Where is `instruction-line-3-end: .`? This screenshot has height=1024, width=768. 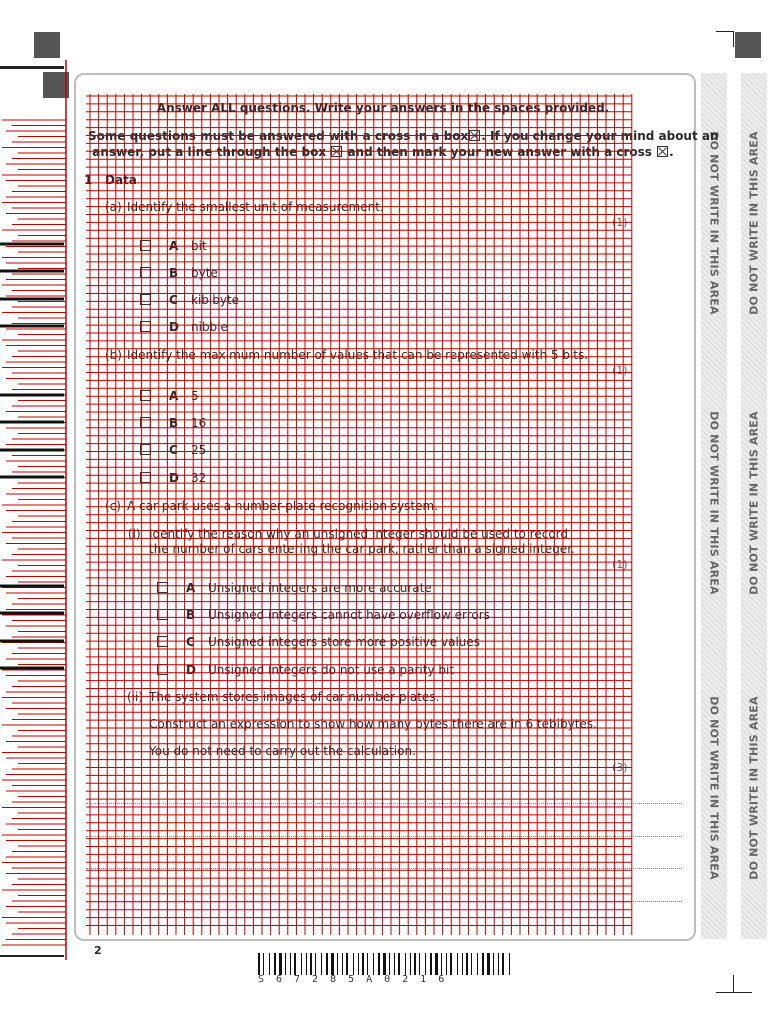 instruction-line-3-end: . is located at coordinates (671, 152).